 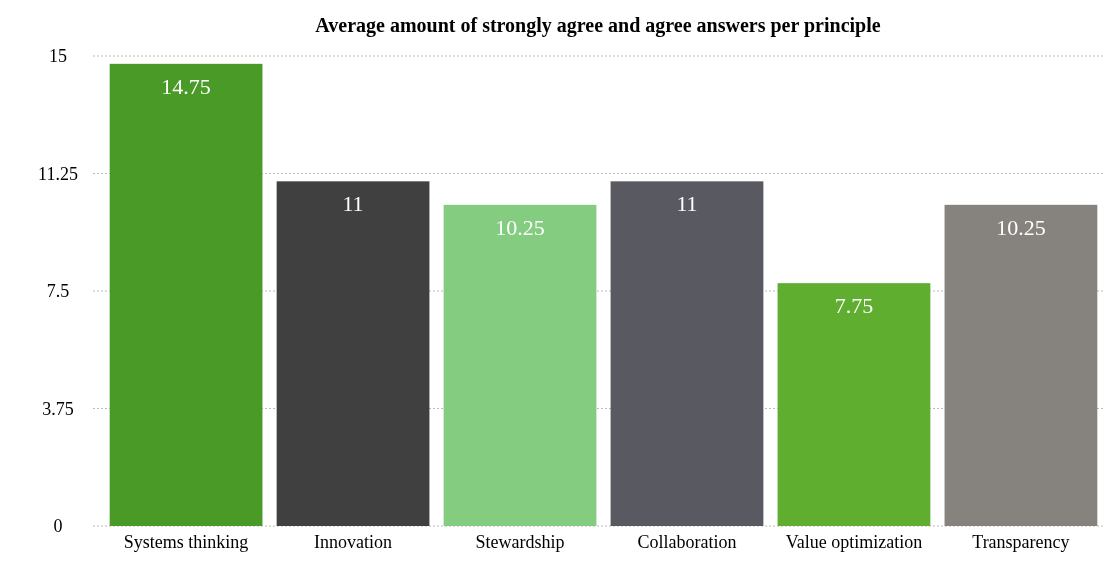 What do you see at coordinates (353, 542) in the screenshot?
I see `x-tick-label: Innovation` at bounding box center [353, 542].